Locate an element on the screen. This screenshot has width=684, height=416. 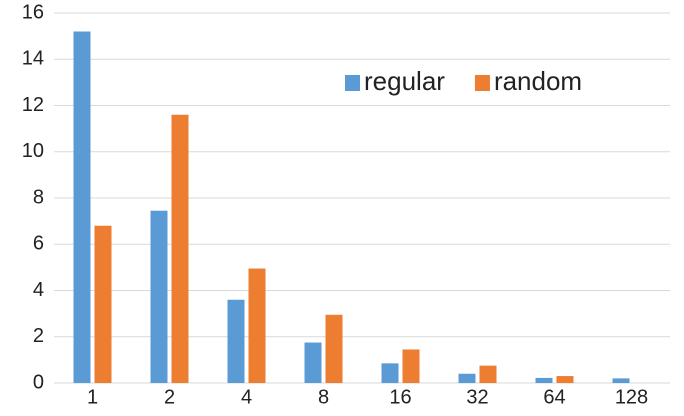
y-tick-label: 6 is located at coordinates (38, 244).